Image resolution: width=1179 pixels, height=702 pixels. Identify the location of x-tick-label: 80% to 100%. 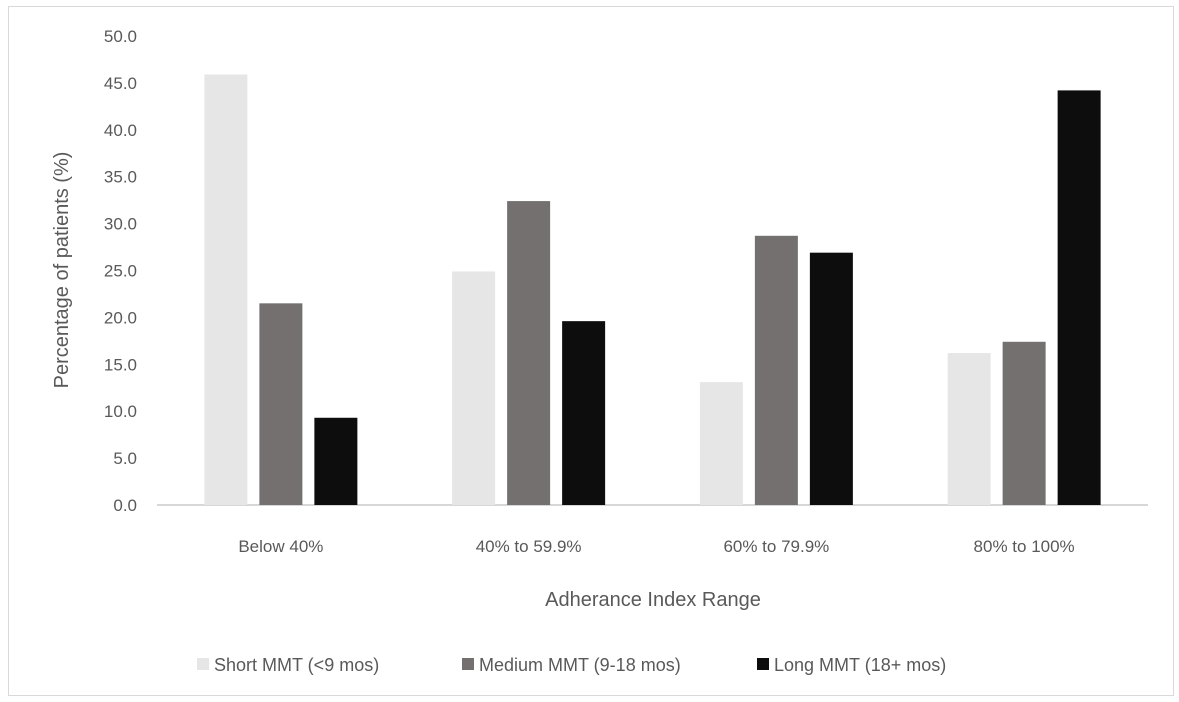
(1024, 546).